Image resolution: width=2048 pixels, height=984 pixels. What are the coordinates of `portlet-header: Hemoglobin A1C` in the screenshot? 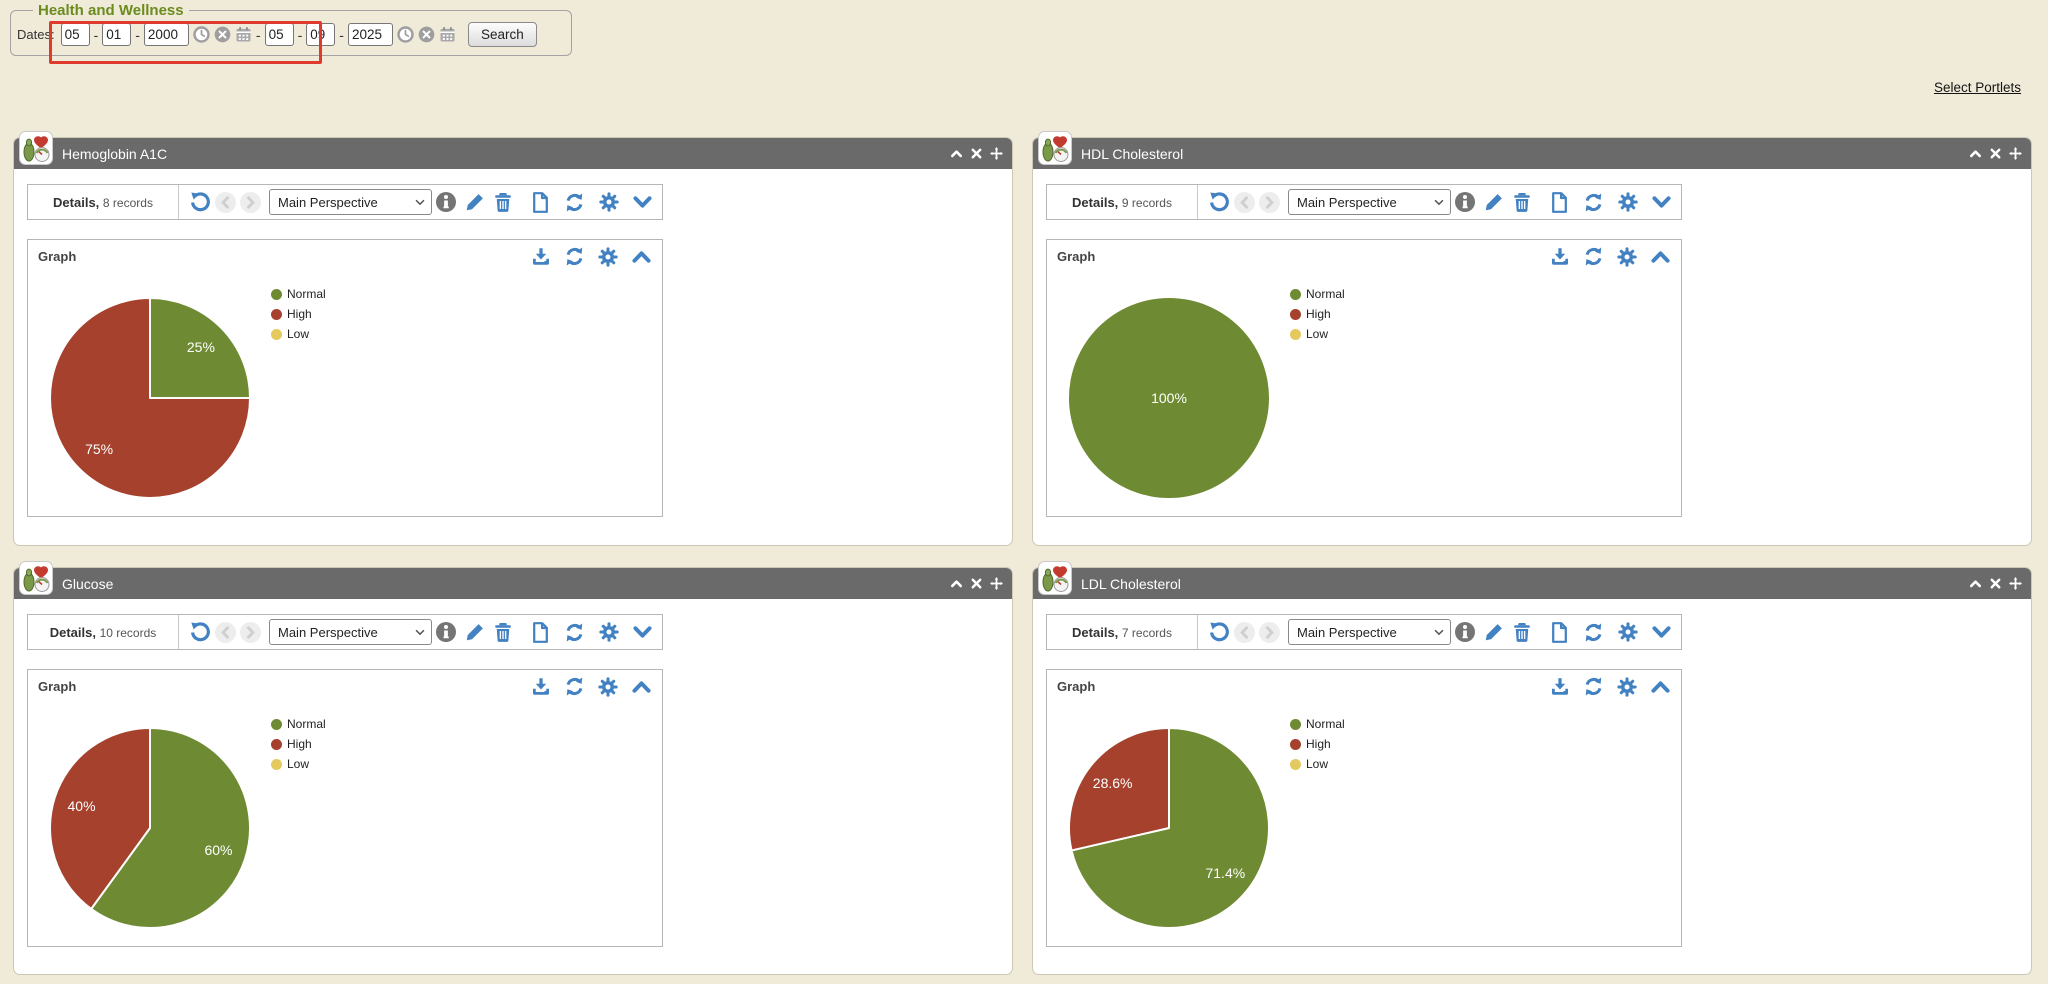 It's located at (513, 150).